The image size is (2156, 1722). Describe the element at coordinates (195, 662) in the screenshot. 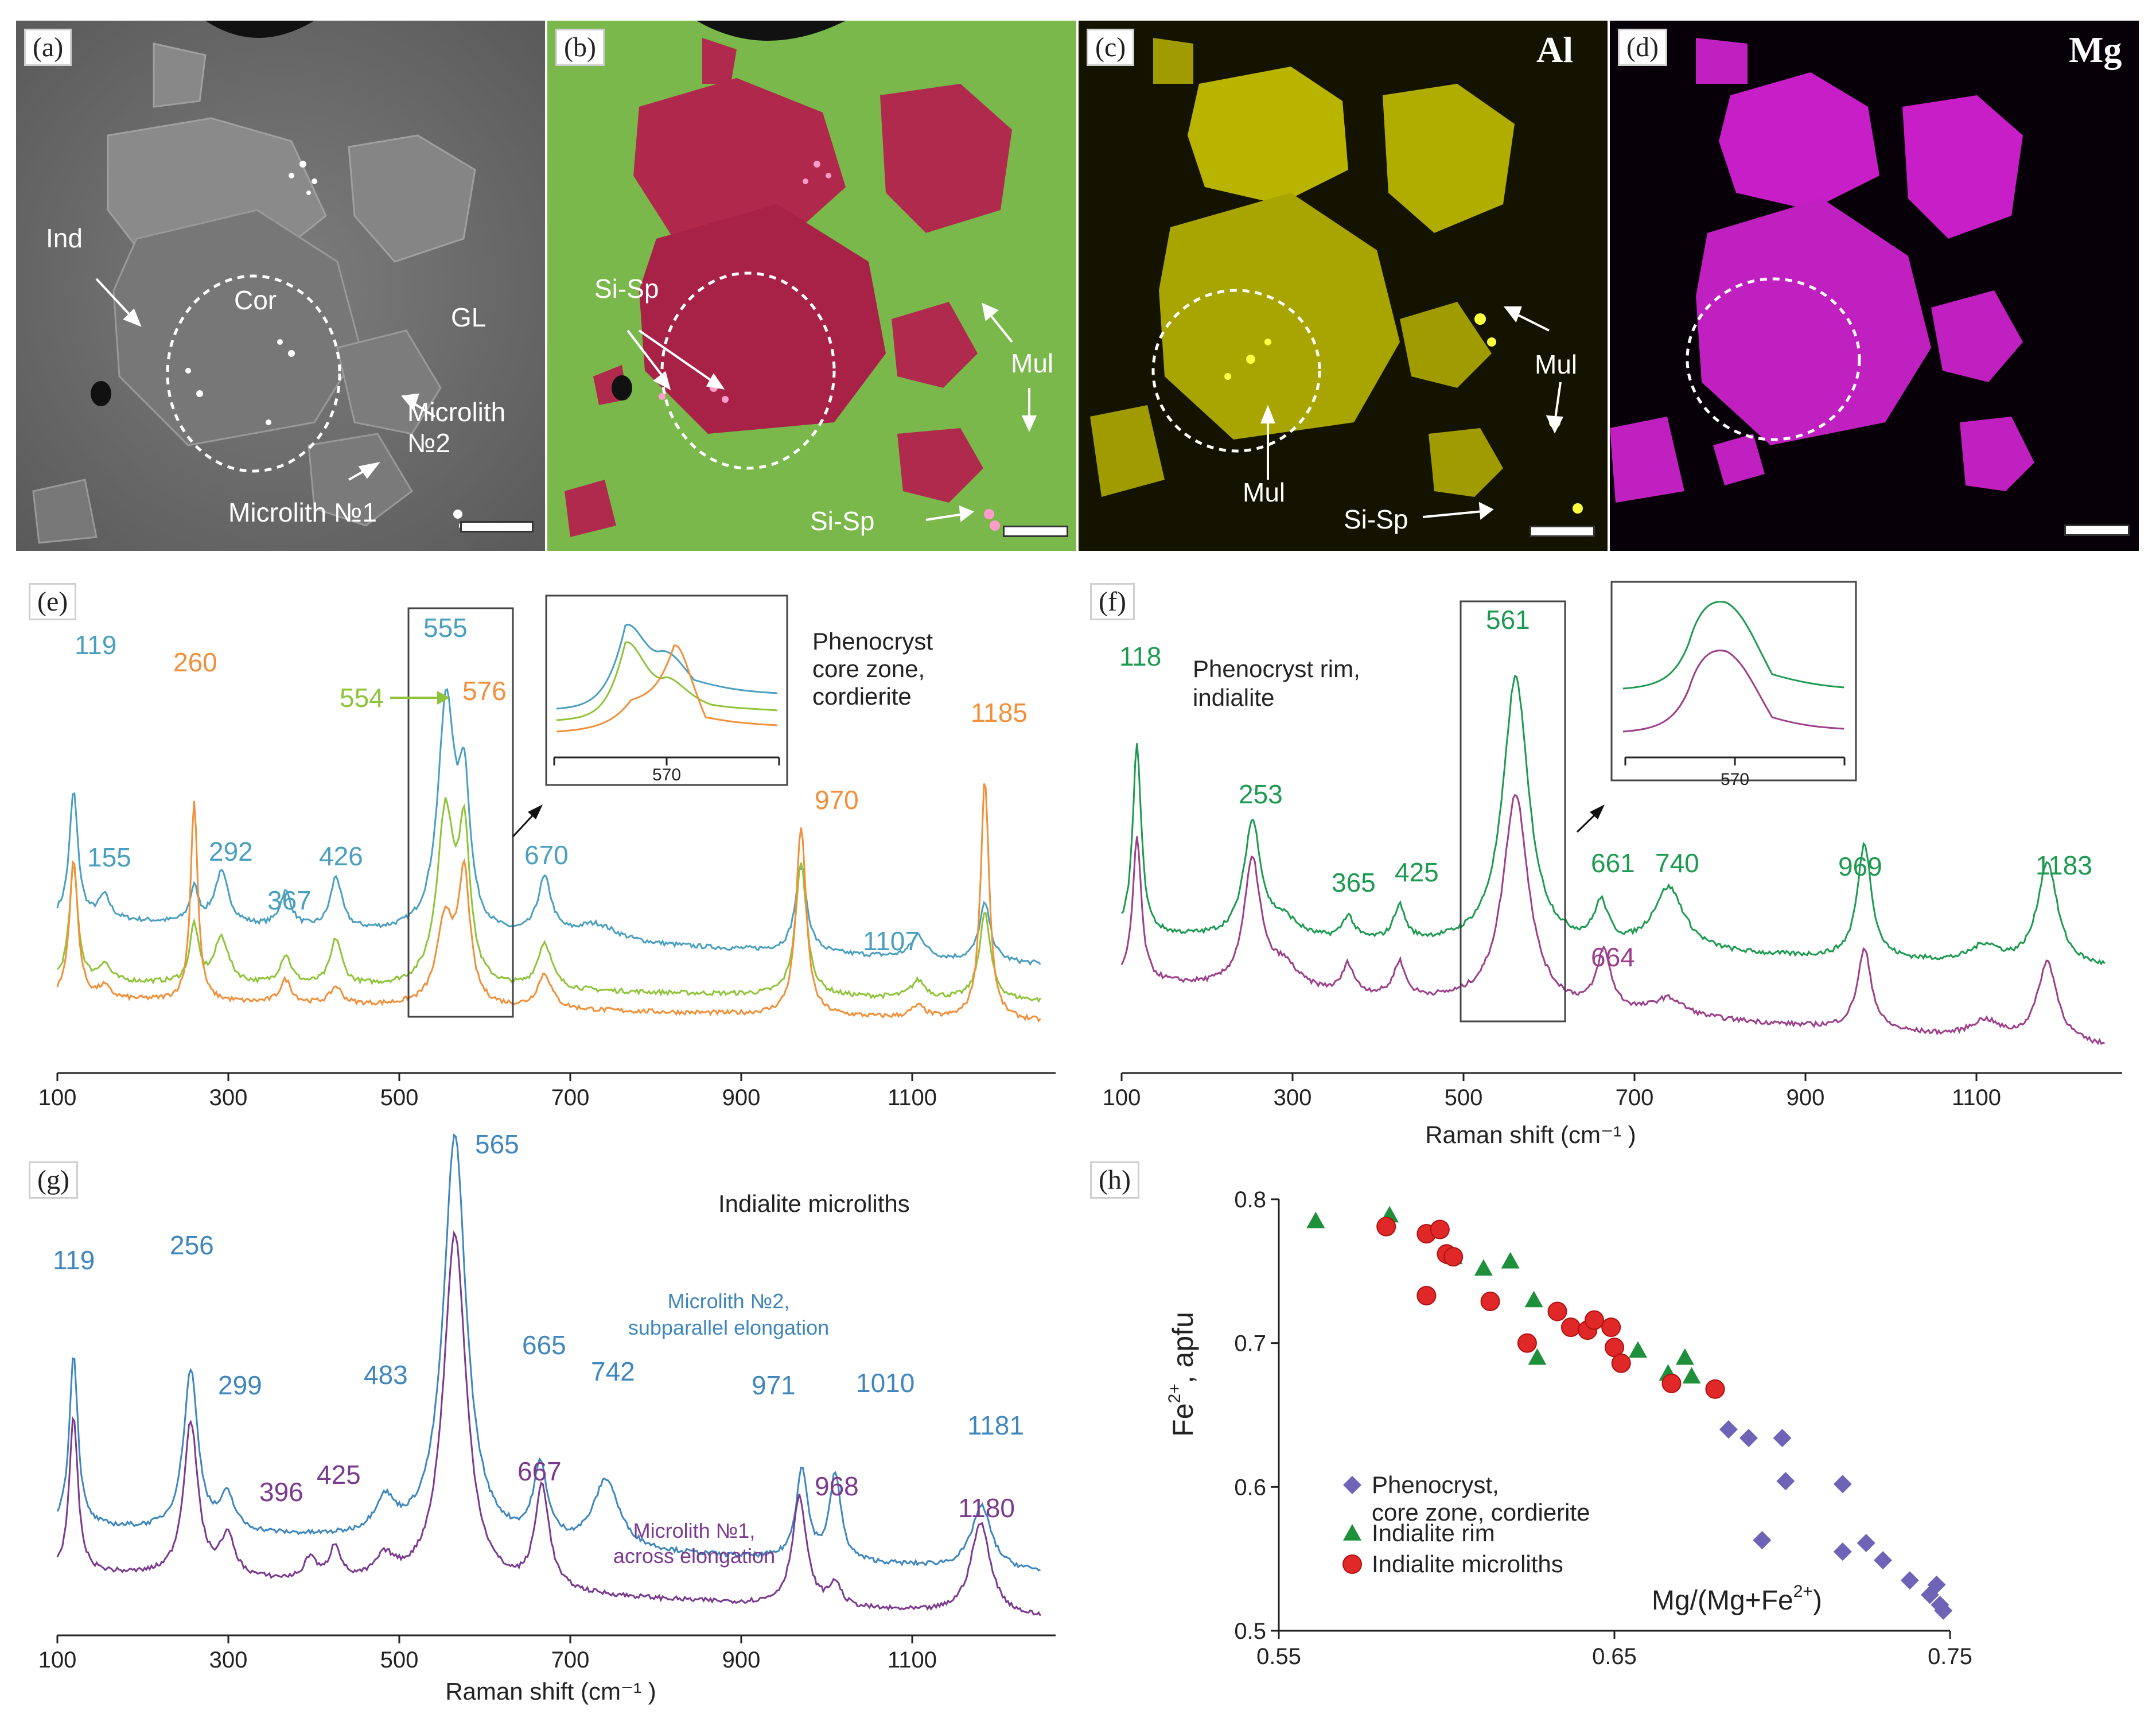

I see `peak-260: 260` at that location.